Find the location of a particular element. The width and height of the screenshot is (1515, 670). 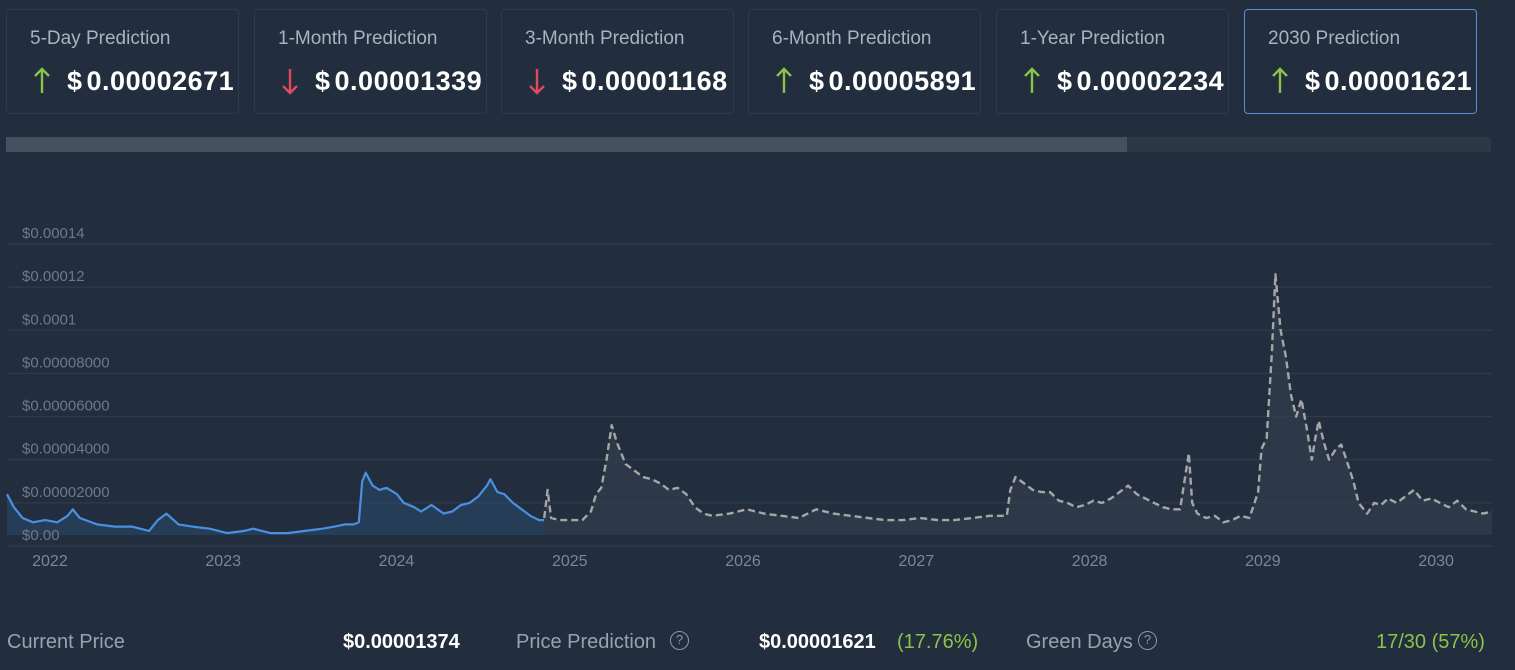

prediction-price: $0.00005891 is located at coordinates (893, 80).